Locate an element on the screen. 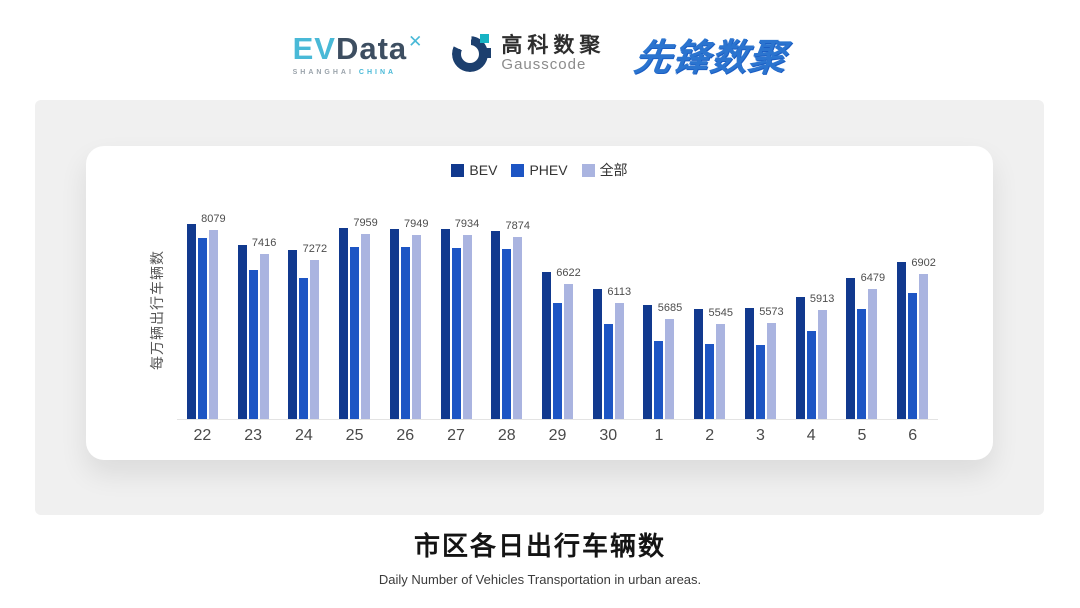 This screenshot has width=1080, height=608. bar-全部-4 is located at coordinates (822, 364).